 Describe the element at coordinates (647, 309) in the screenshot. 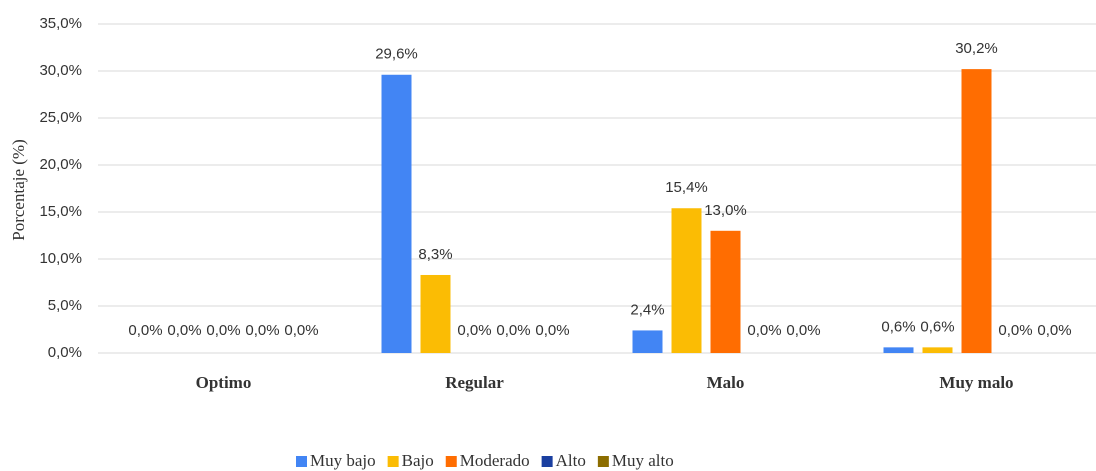

I see `data-label: 2,4%` at that location.